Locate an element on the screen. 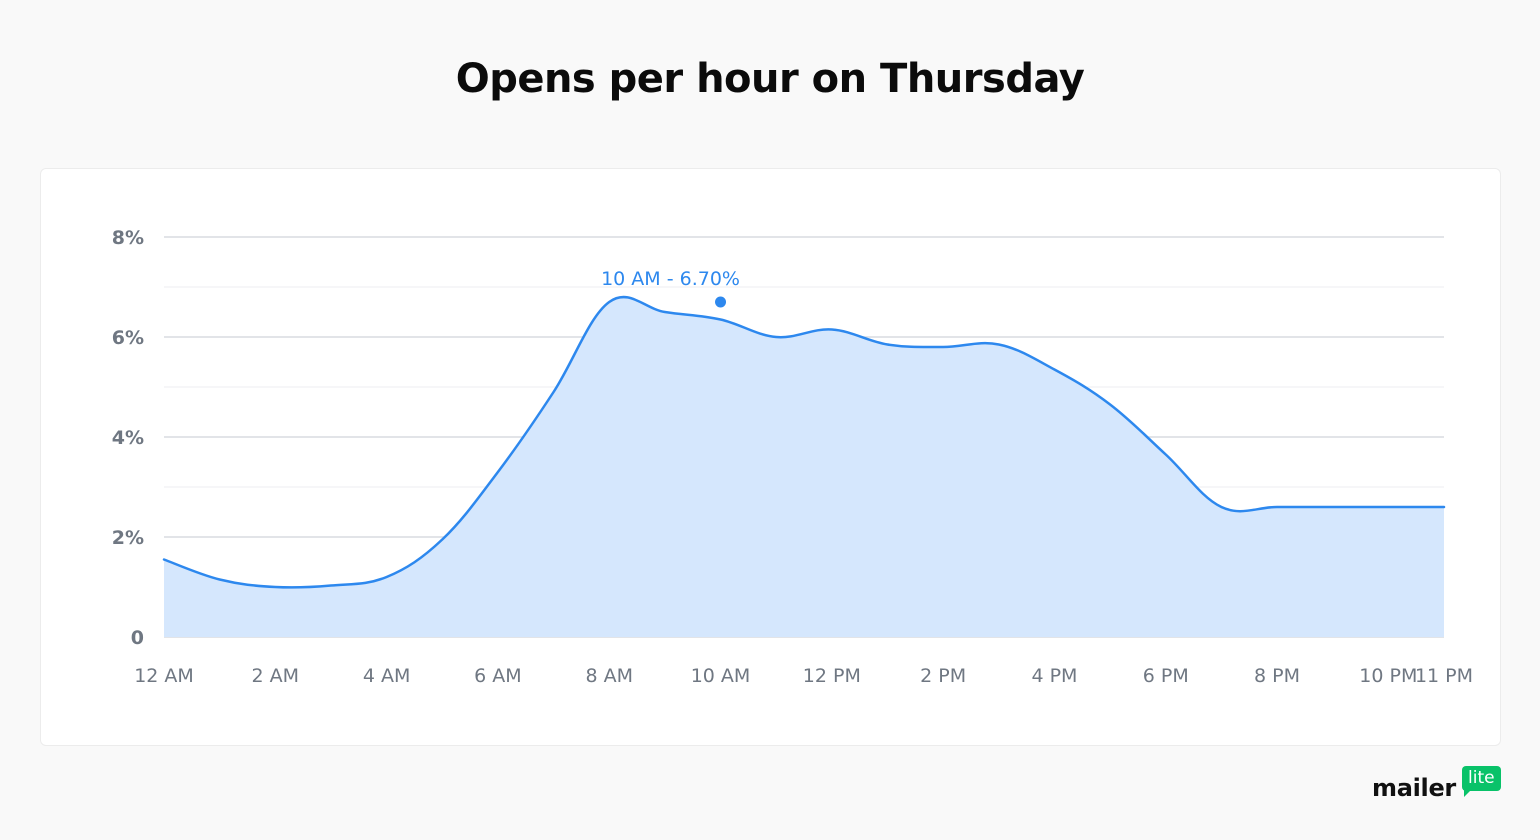 Image resolution: width=1540 pixels, height=840 pixels. x-tick-label: 12 PM is located at coordinates (832, 676).